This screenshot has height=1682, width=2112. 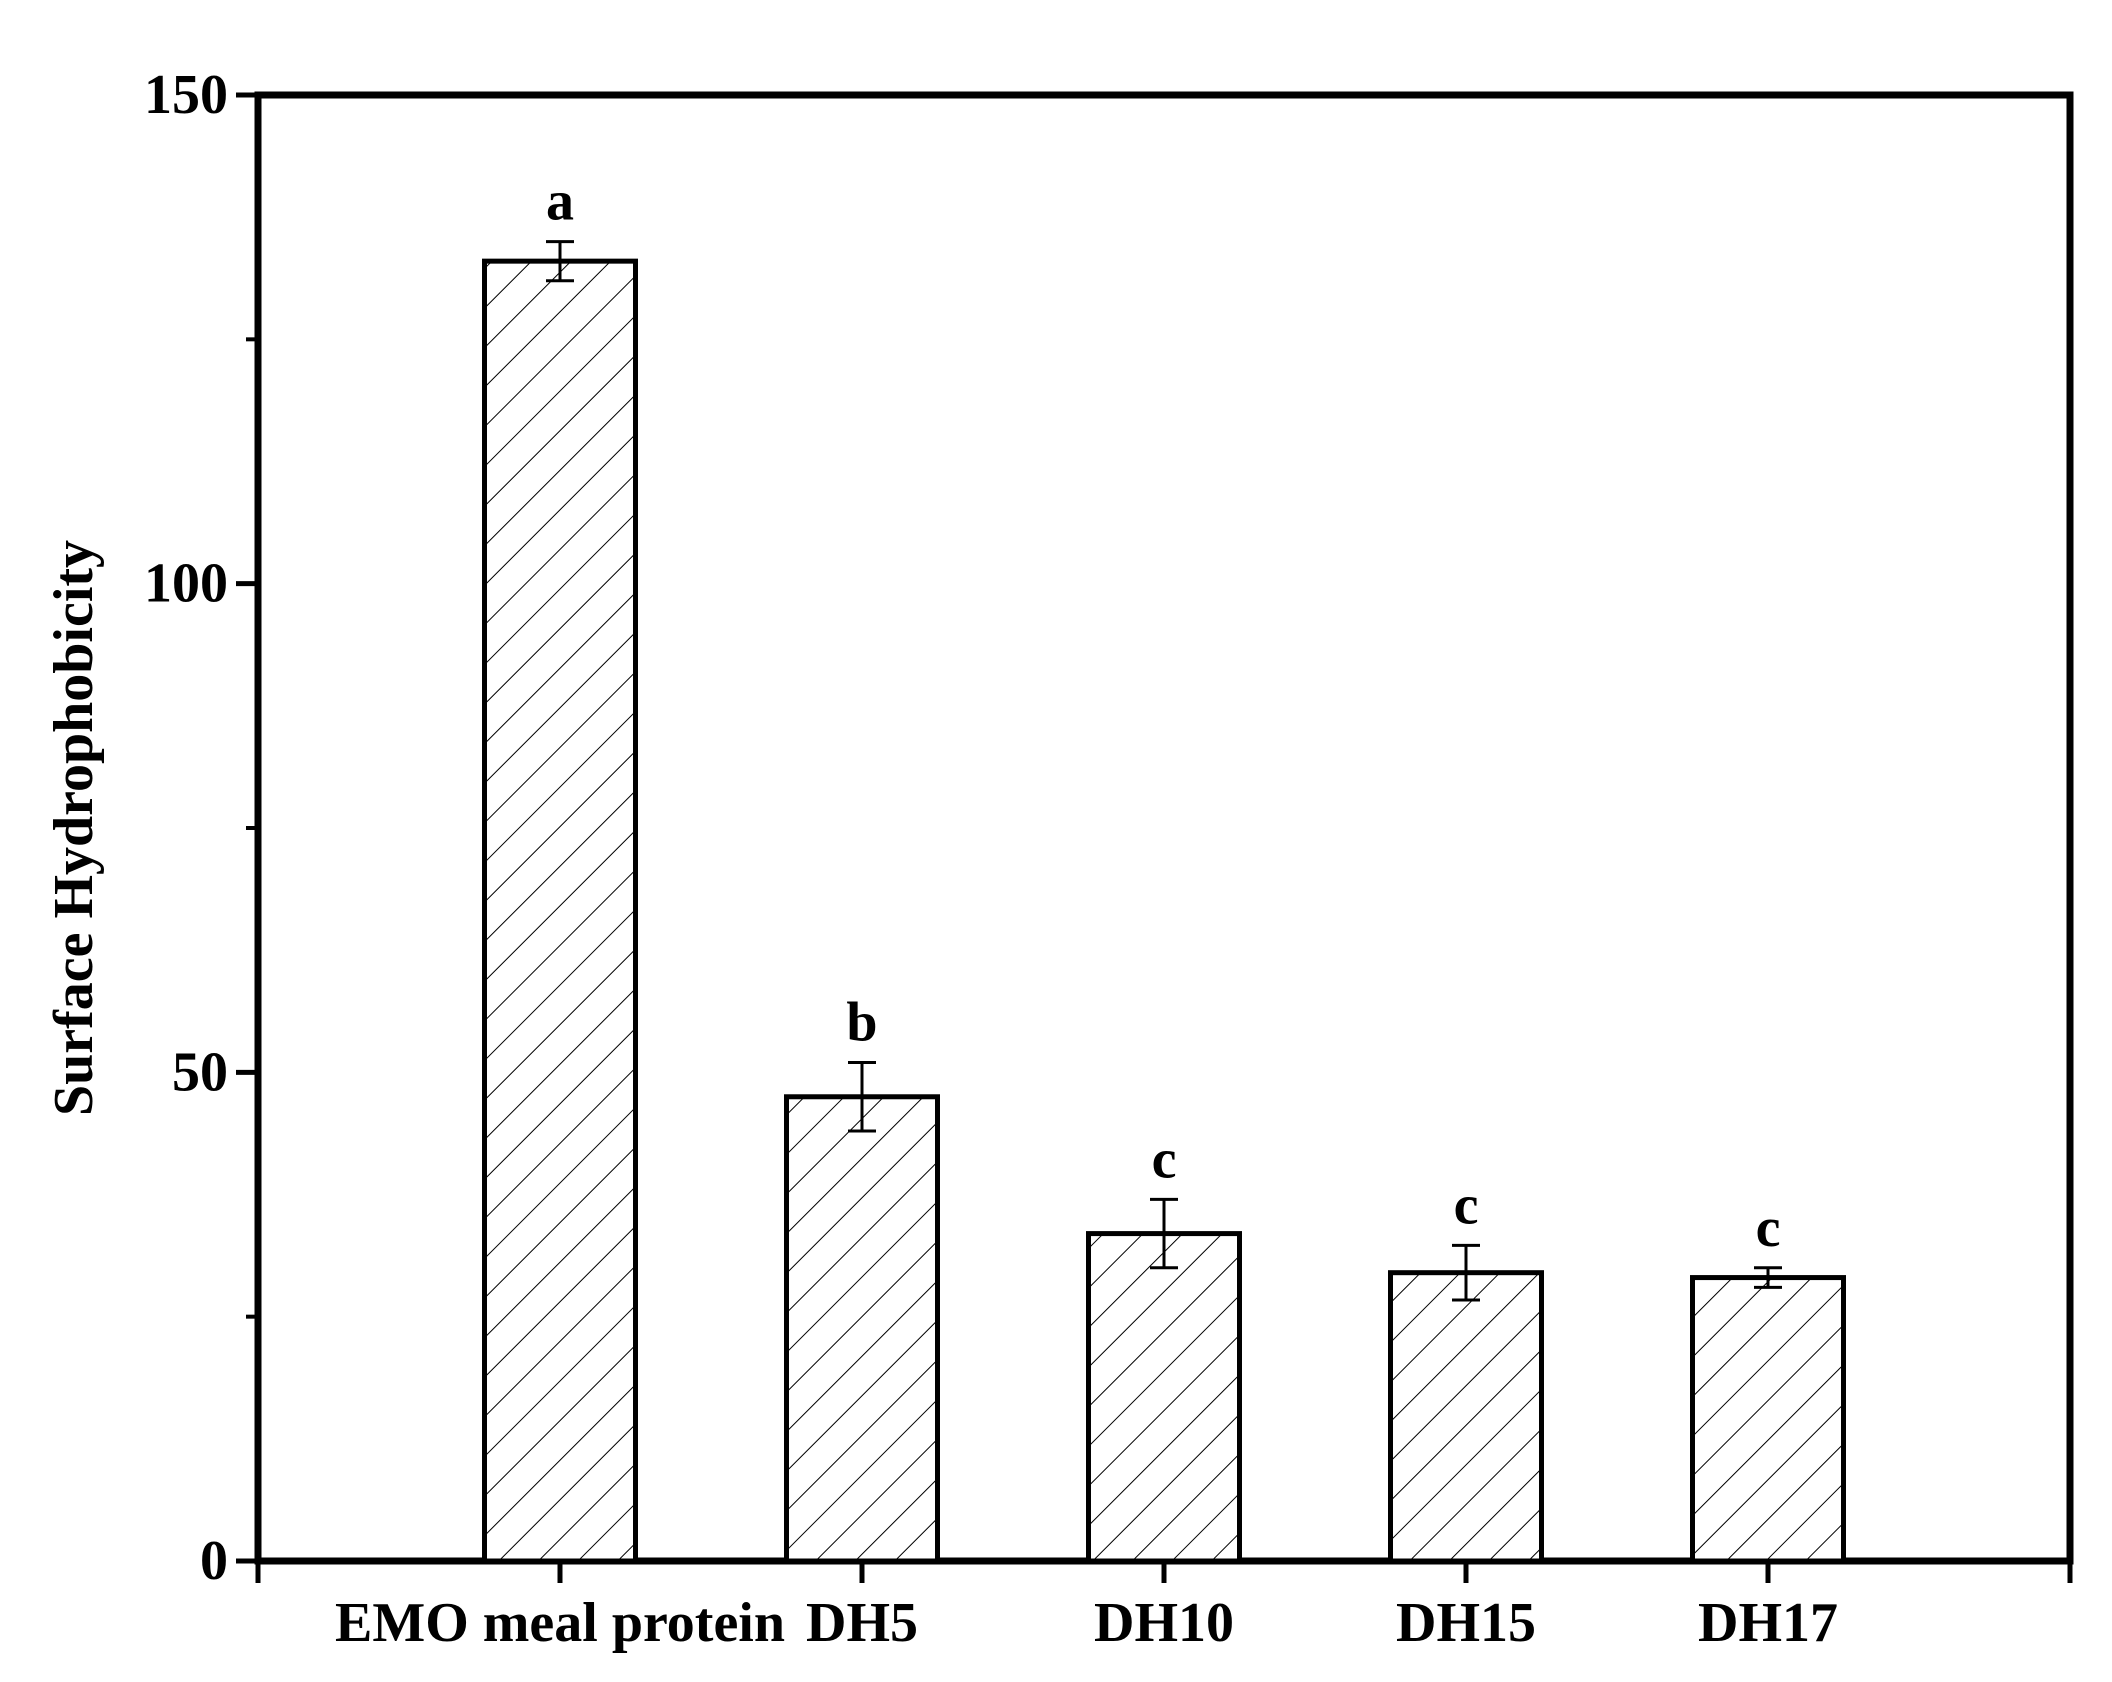 I want to click on y-axis-title: Surface Hydrophobicity, so click(x=74, y=828).